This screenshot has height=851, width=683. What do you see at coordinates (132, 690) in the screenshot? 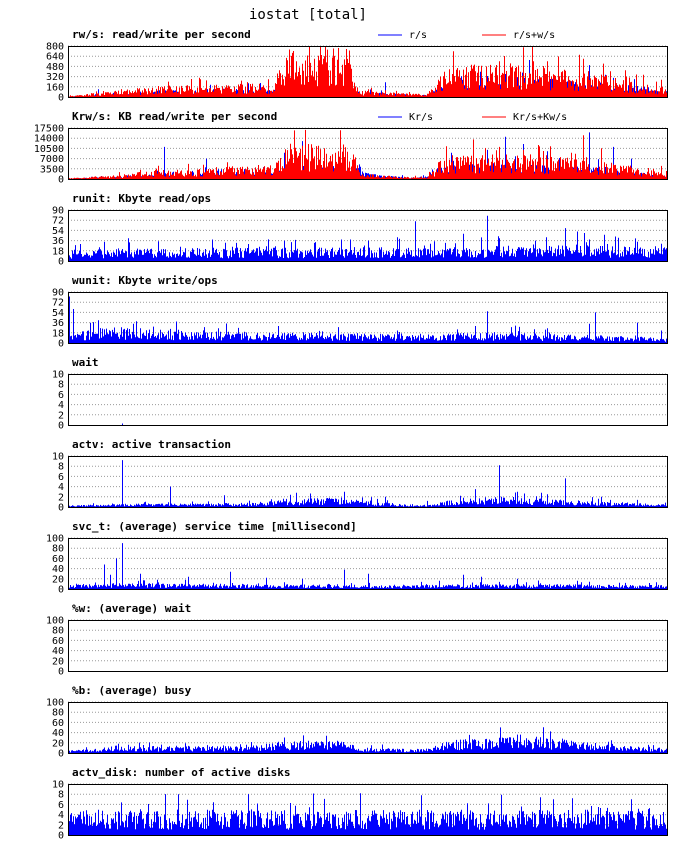
I see `panel-title: %b: (average) busy` at bounding box center [132, 690].